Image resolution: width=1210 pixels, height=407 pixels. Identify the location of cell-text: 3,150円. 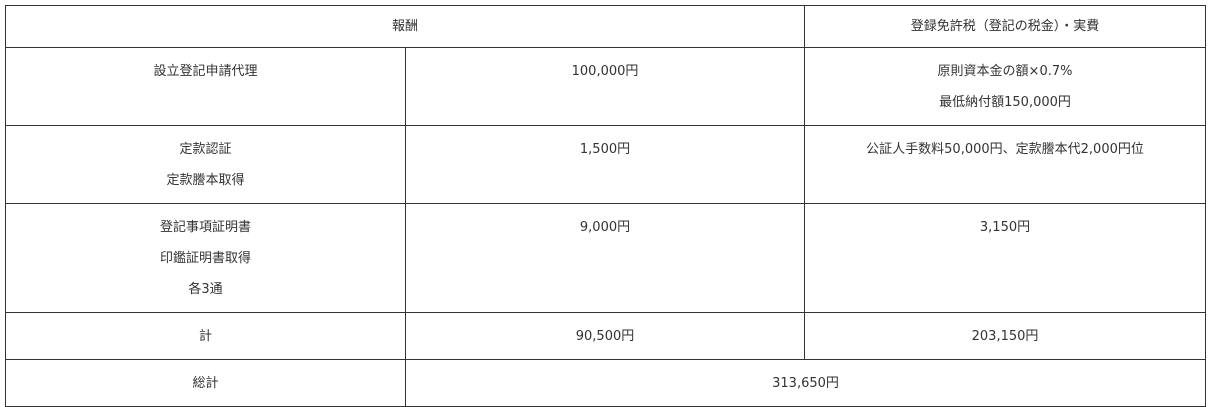
(1005, 227).